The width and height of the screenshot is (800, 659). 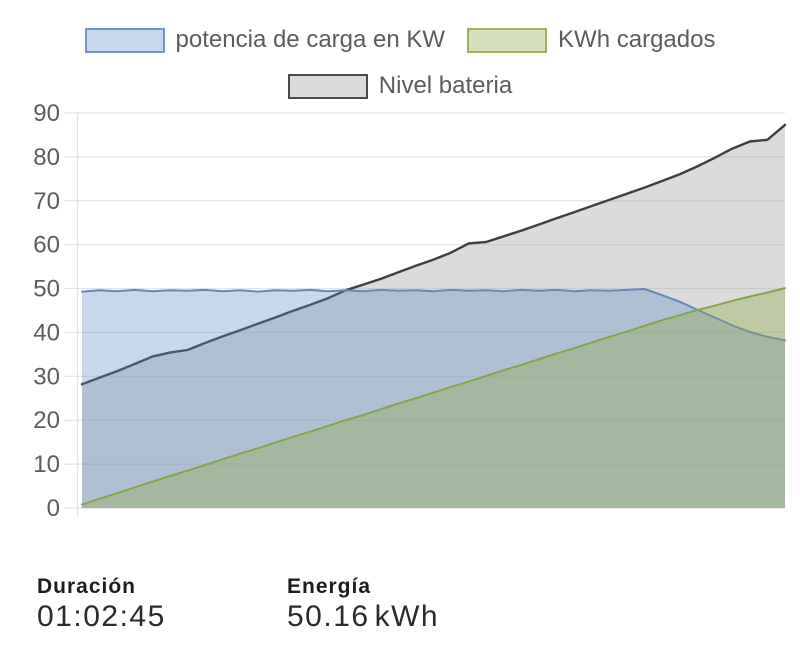 I want to click on y-axis-label-40: 40, so click(x=46, y=332).